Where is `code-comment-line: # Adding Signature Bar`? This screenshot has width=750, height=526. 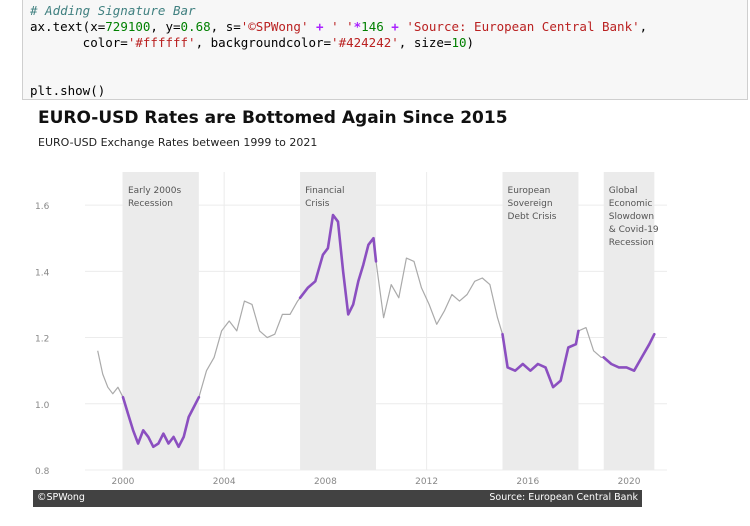 code-comment-line: # Adding Signature Bar is located at coordinates (388, 11).